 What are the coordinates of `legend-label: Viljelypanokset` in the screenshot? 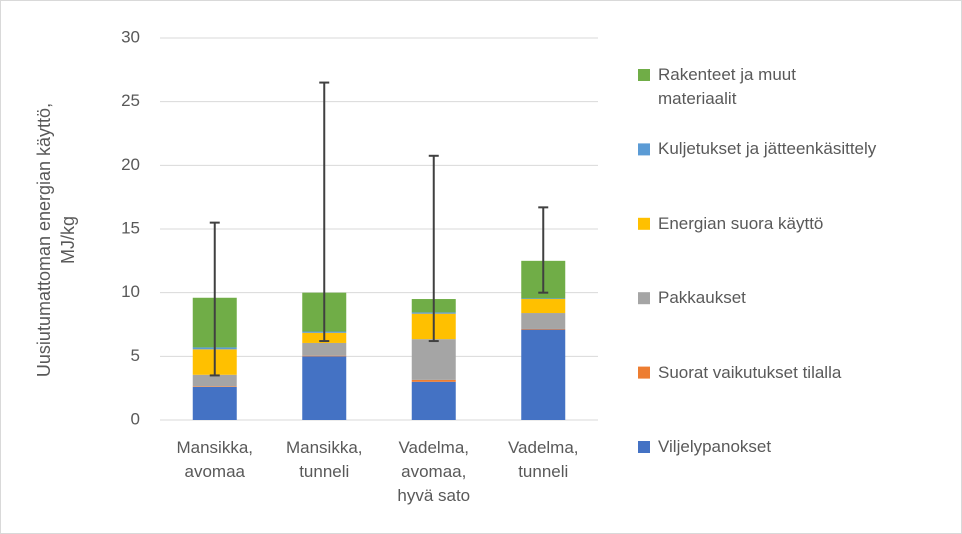 It's located at (715, 446).